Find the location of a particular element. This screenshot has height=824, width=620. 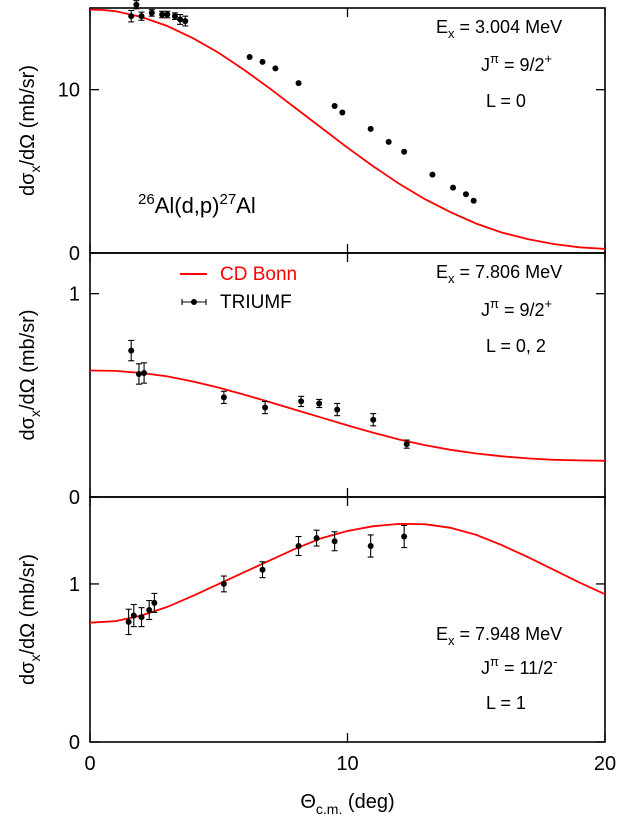

legend-label: TRIUMF is located at coordinates (256, 302).